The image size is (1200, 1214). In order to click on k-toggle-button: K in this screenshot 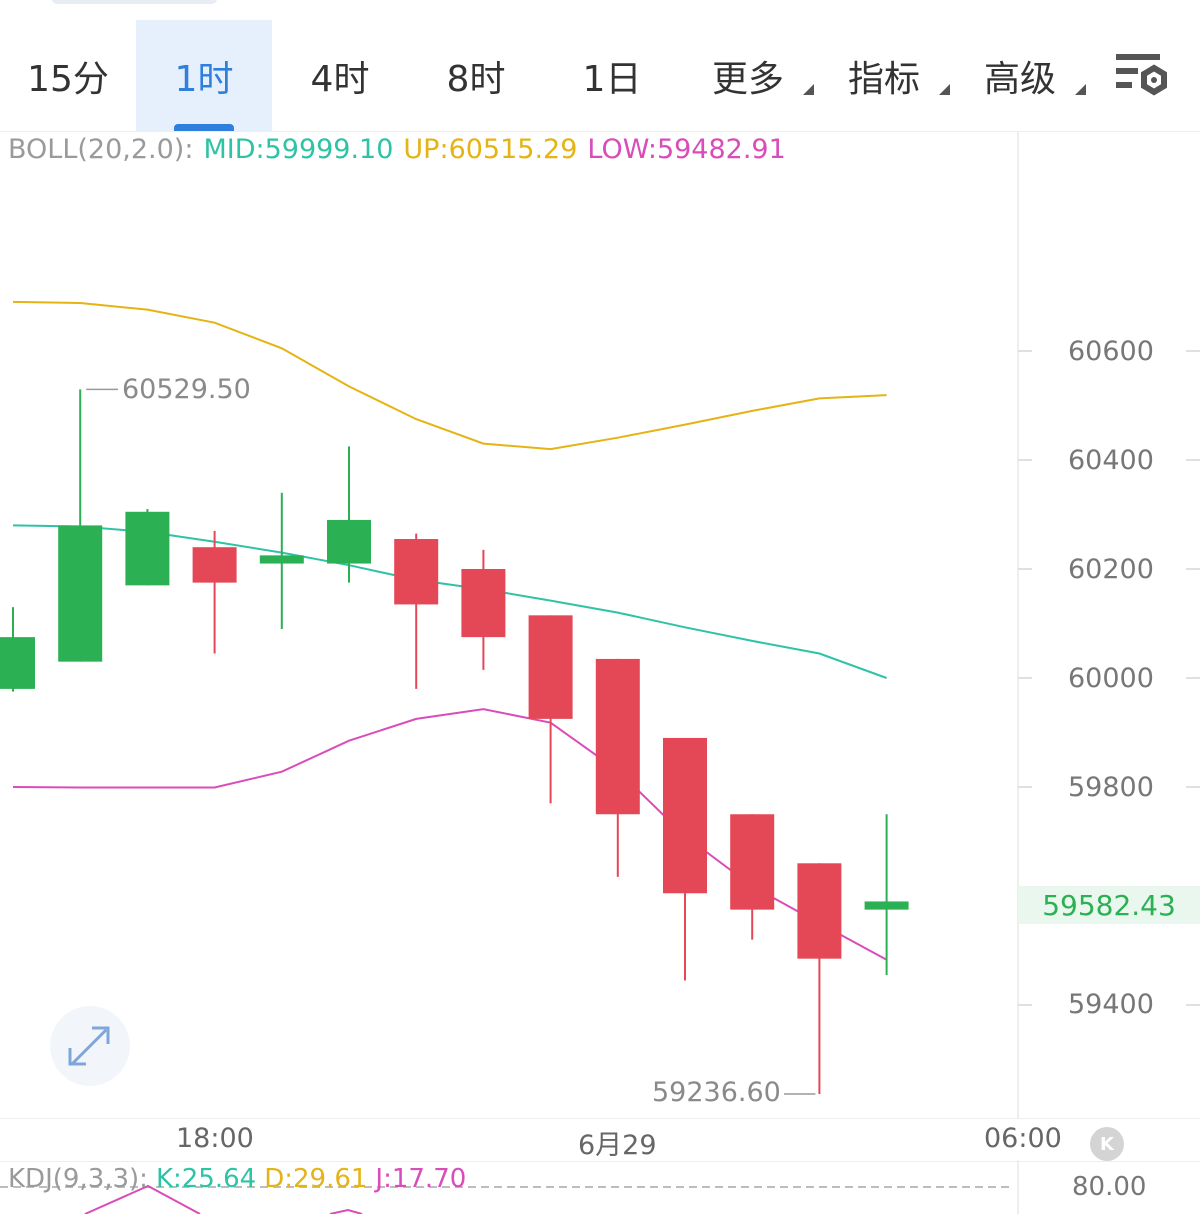, I will do `click(1107, 1144)`.